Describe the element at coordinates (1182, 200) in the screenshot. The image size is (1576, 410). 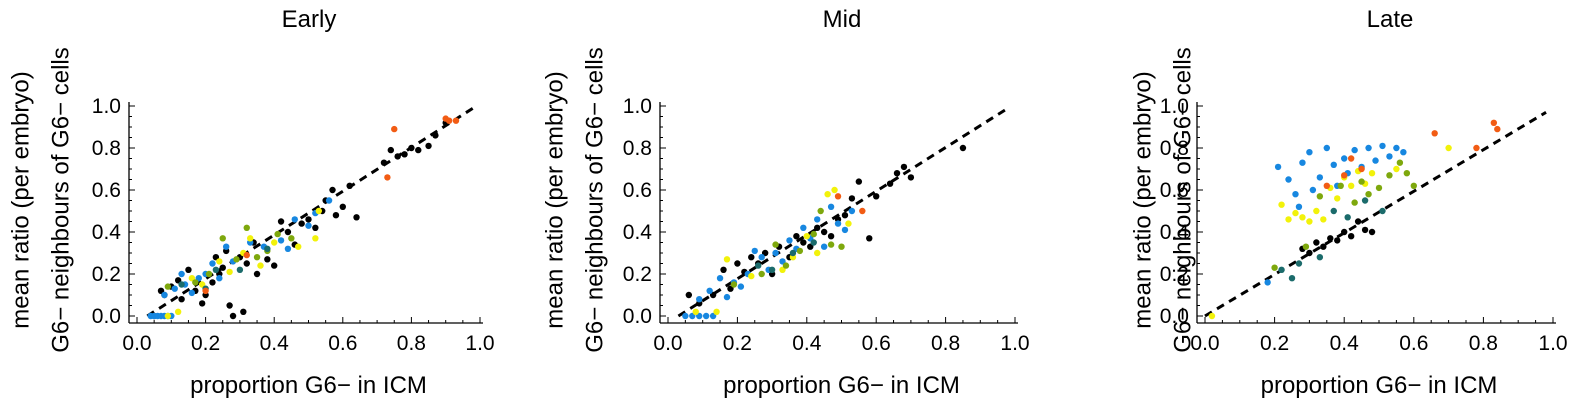
I see `y-axis-label-line2: G6− neighbours of G6− cells` at that location.